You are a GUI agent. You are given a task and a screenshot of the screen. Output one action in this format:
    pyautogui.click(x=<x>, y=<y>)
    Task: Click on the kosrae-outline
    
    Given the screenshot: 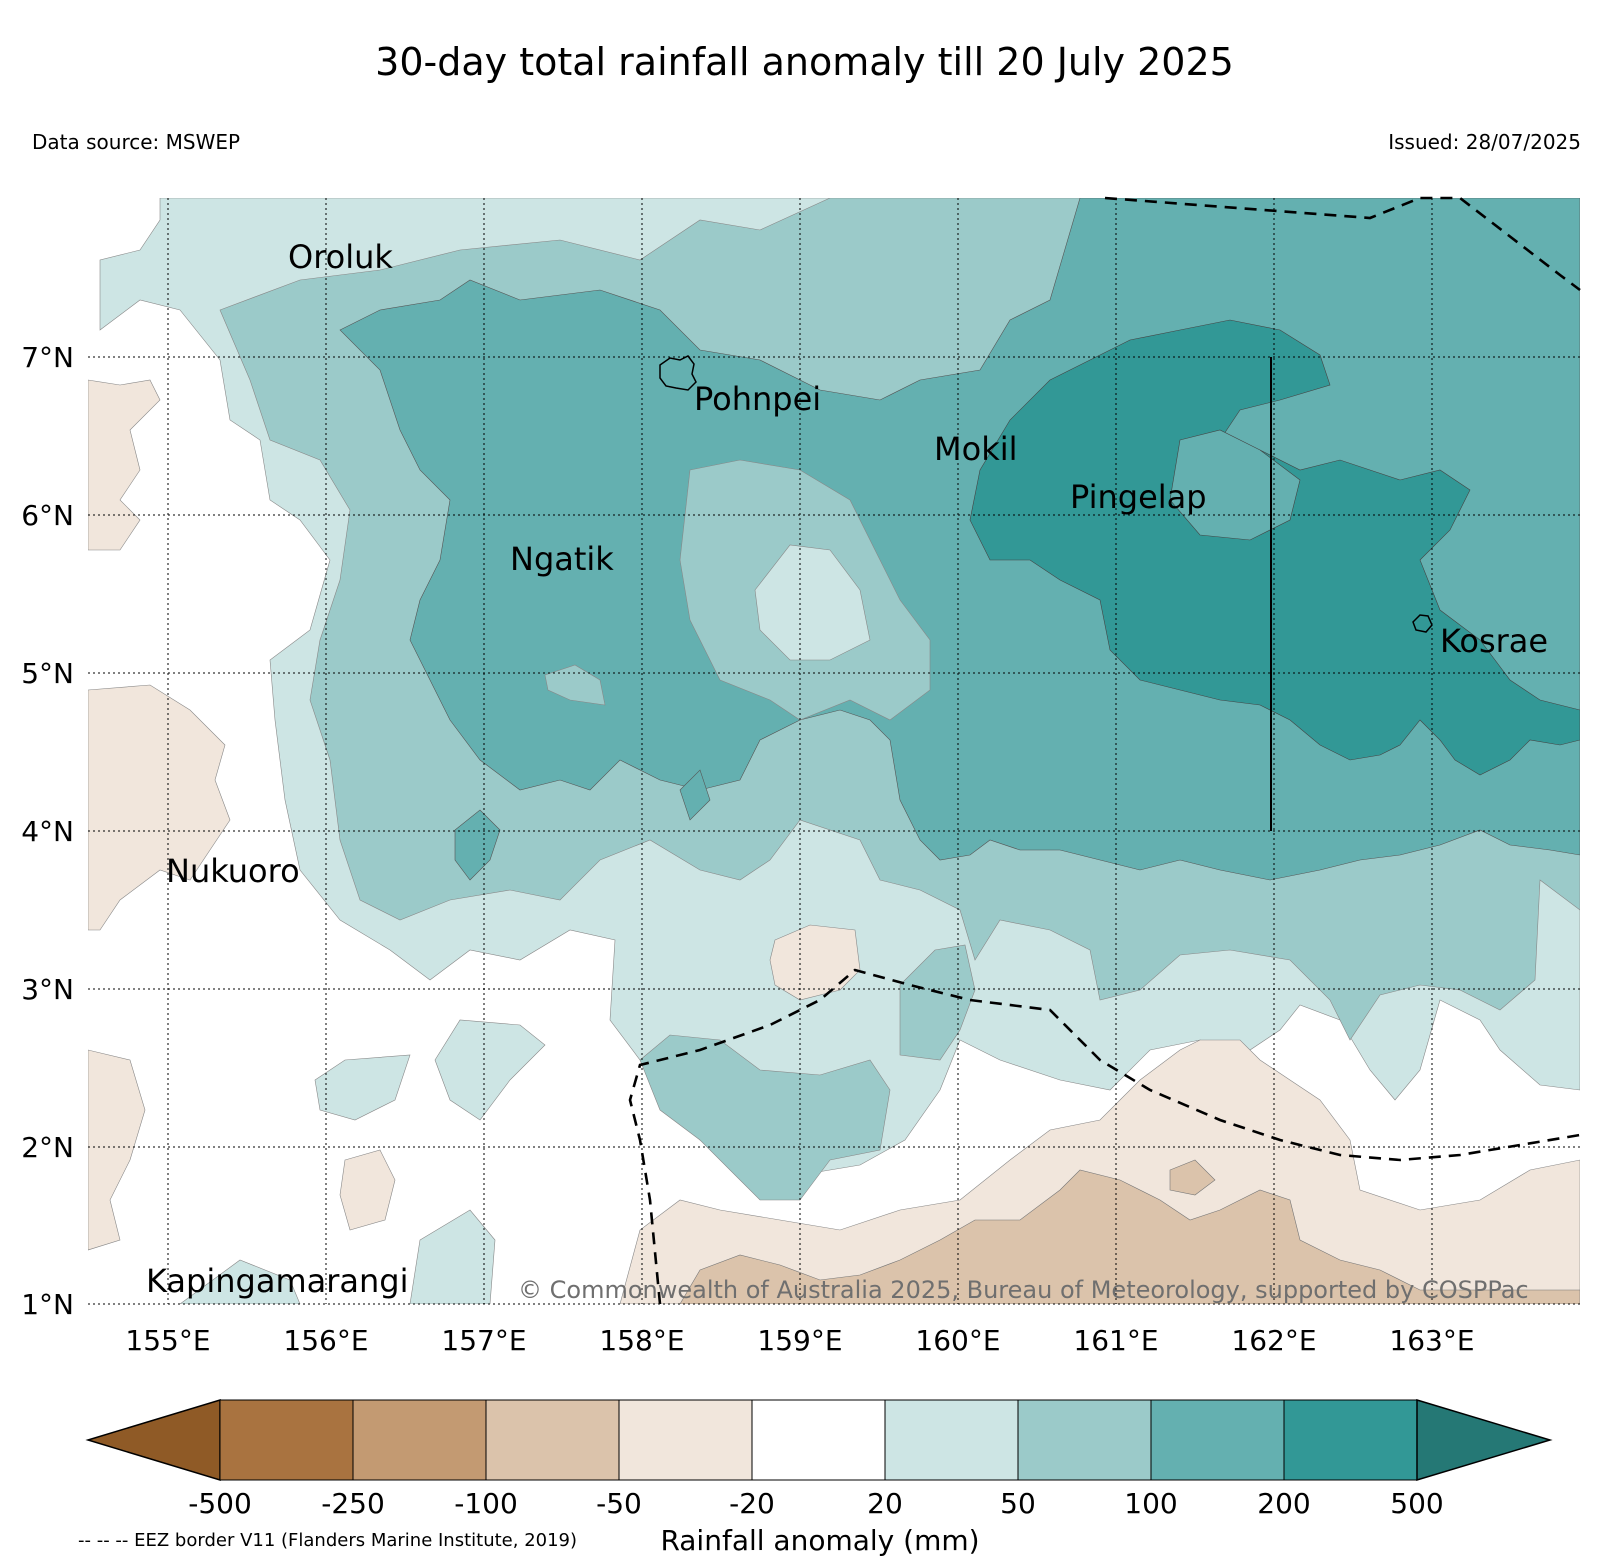 What is the action you would take?
    pyautogui.click(x=1422, y=623)
    